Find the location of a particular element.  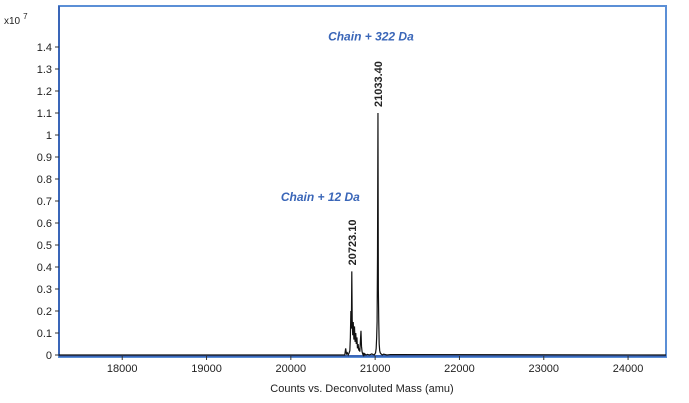

y-tick-label: 0.2 is located at coordinates (44, 312).